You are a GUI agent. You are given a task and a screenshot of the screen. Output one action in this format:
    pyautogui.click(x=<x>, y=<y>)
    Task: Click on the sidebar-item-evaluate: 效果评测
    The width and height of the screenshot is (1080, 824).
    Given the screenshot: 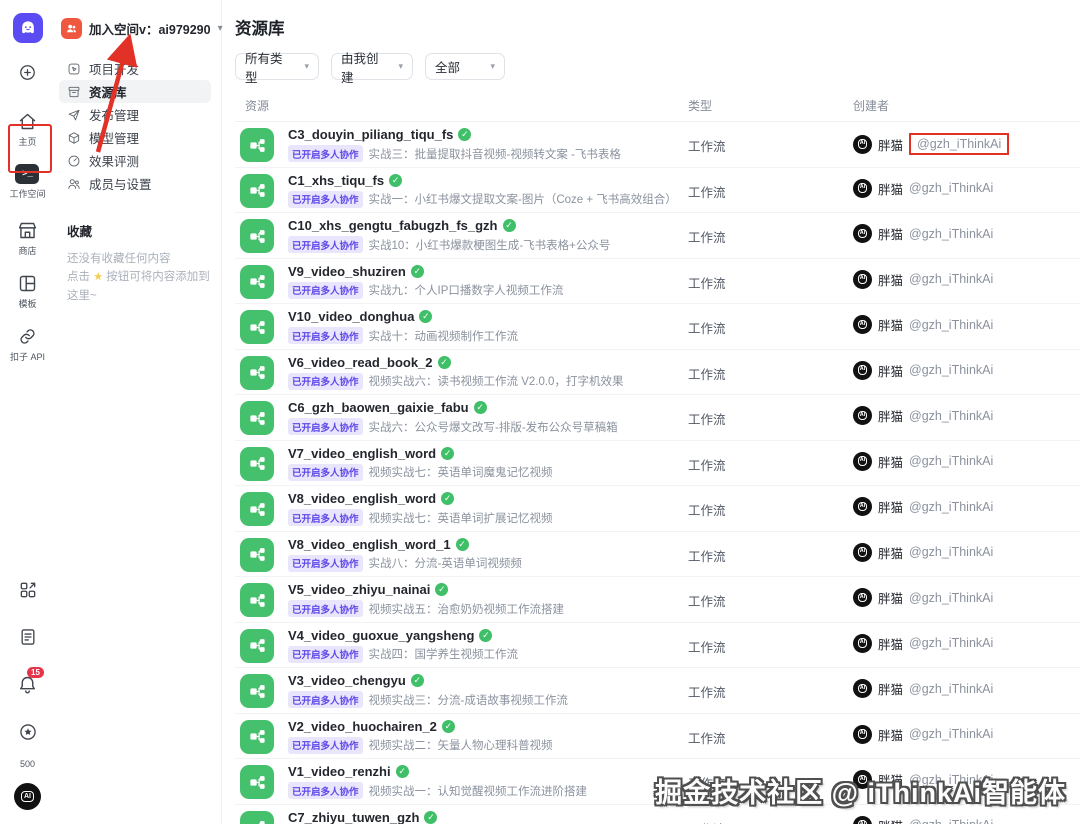 What is the action you would take?
    pyautogui.click(x=135, y=160)
    